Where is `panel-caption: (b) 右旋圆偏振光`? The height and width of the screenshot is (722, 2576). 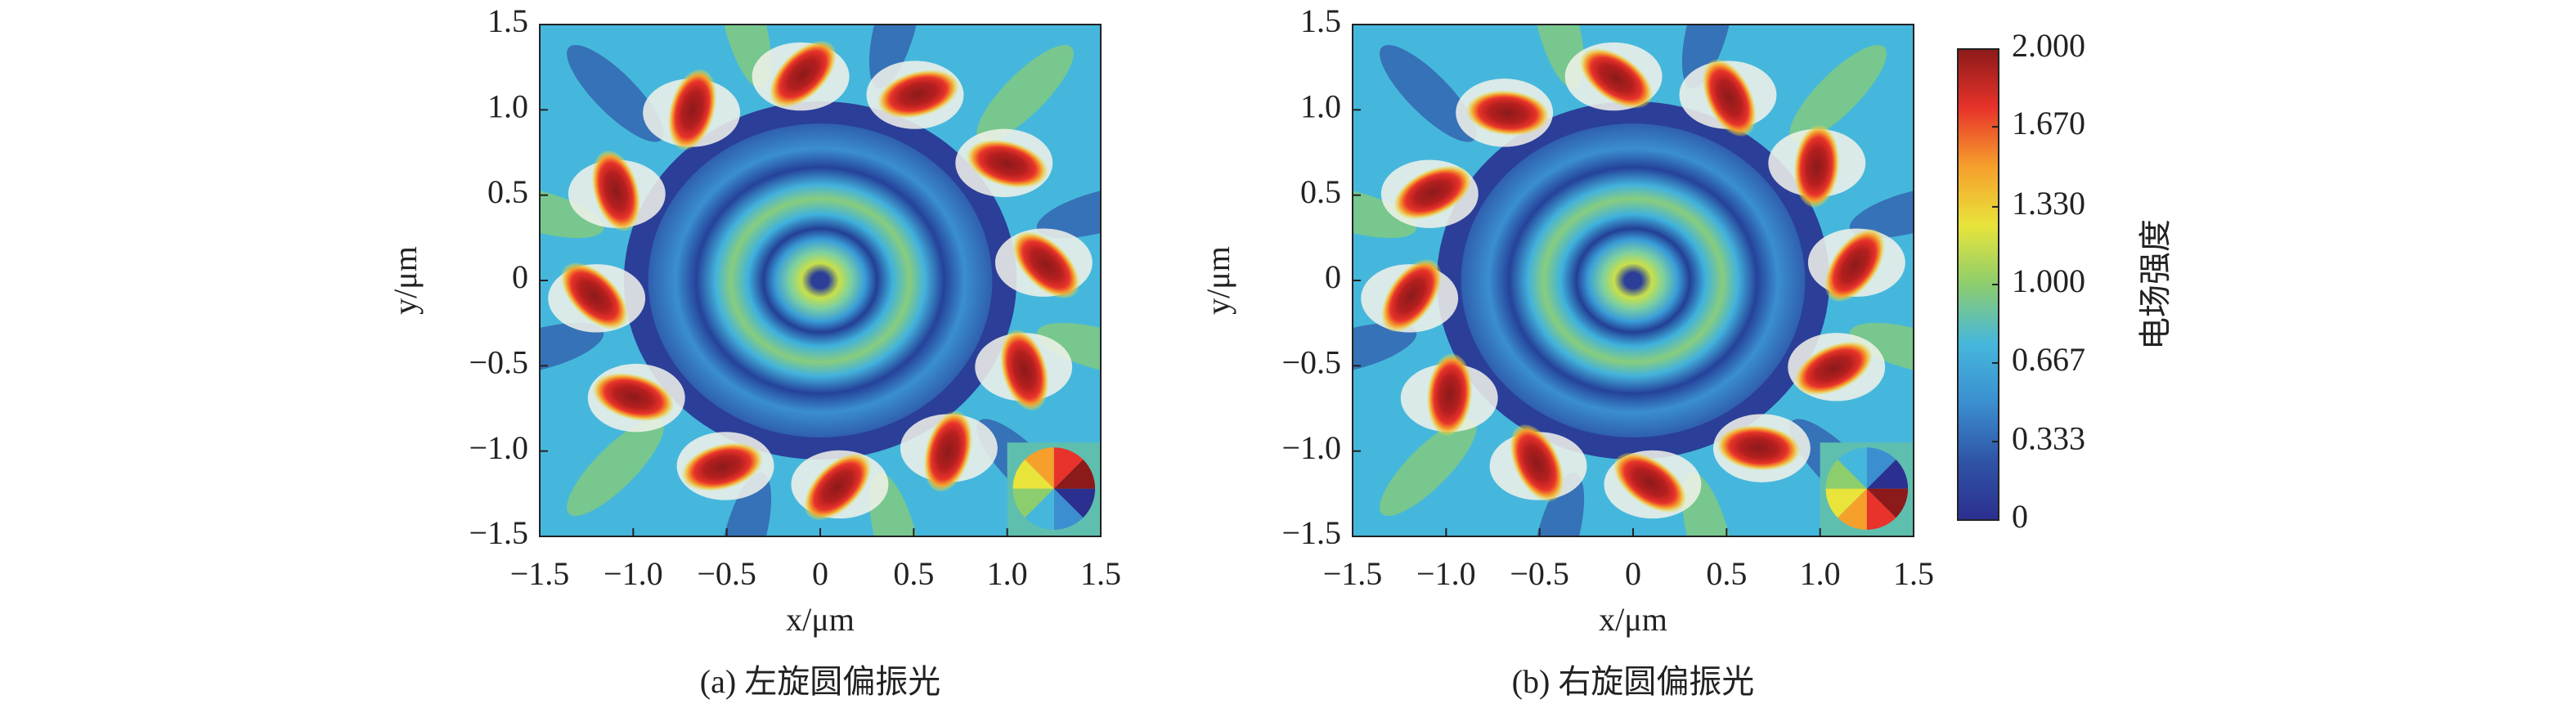
panel-caption: (b) 右旋圆偏振光 is located at coordinates (1633, 681).